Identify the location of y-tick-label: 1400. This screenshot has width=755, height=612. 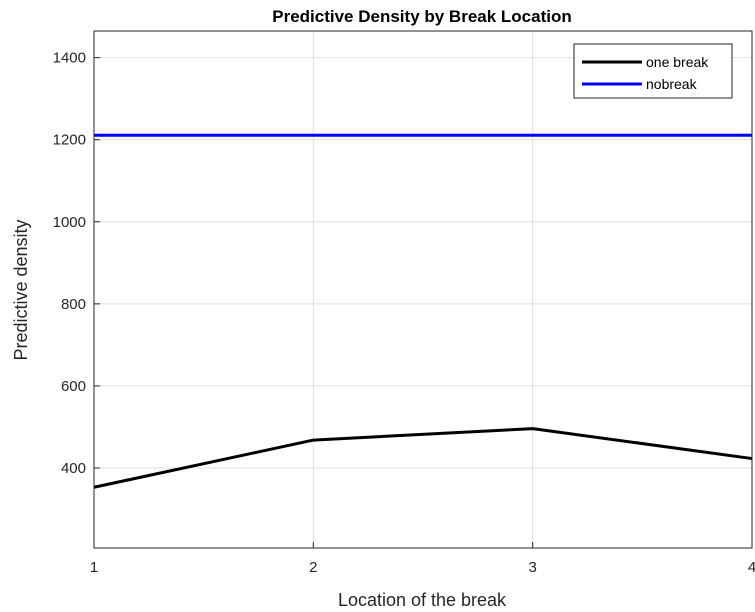
(69, 58).